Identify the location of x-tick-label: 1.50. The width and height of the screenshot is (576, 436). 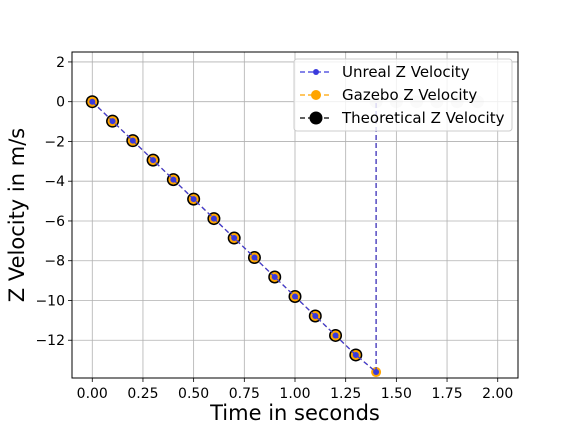
(396, 394).